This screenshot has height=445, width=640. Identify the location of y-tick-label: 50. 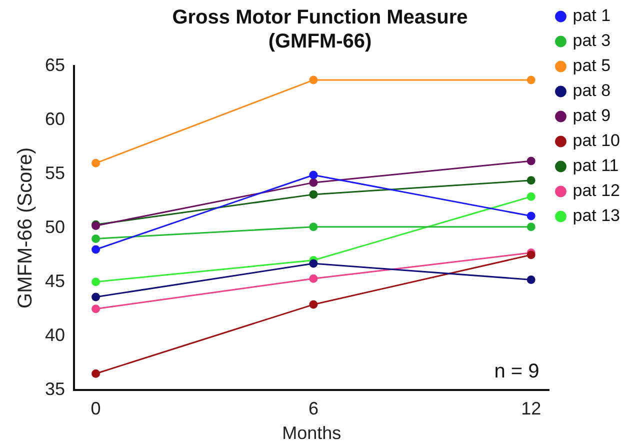
(55, 226).